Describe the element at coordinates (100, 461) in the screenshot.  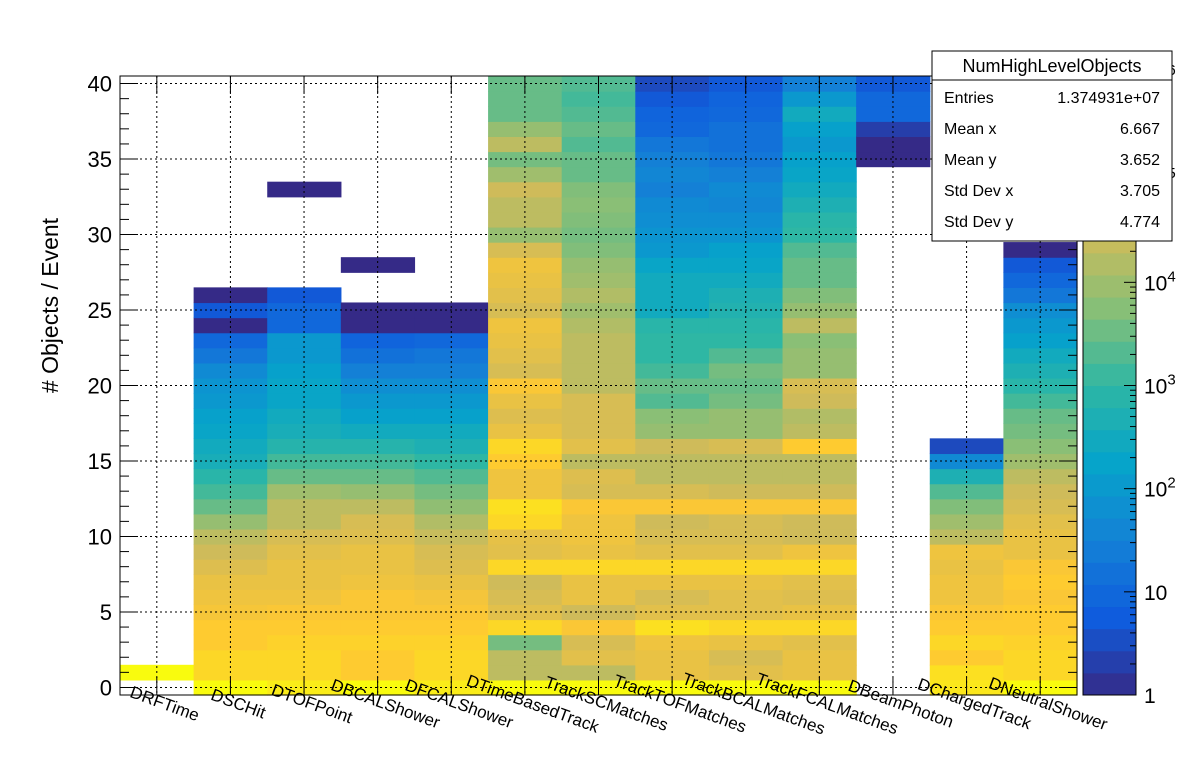
I see `y-tick-label: 15` at that location.